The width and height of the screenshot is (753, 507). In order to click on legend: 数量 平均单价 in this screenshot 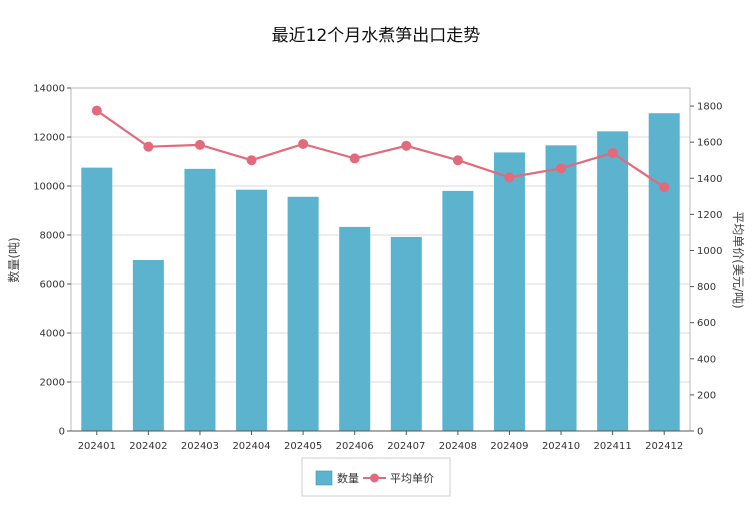, I will do `click(376, 477)`.